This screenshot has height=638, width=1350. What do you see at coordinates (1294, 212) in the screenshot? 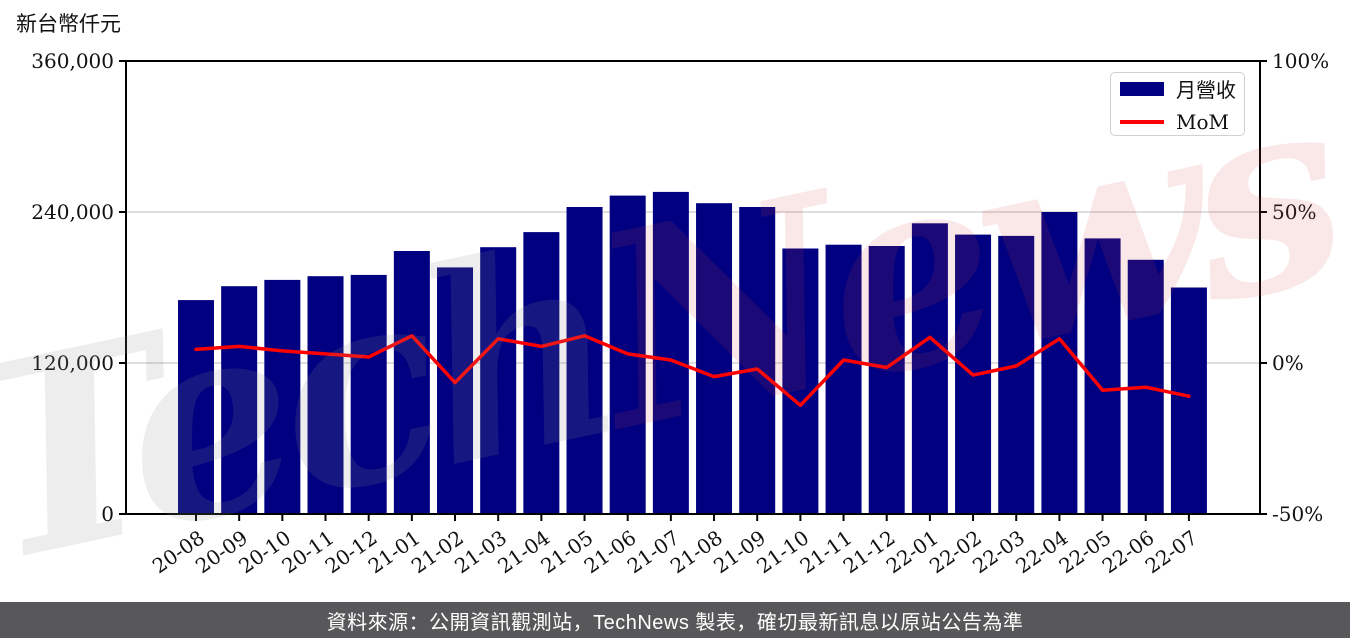
I see `y-right-tick-label: 50%` at bounding box center [1294, 212].